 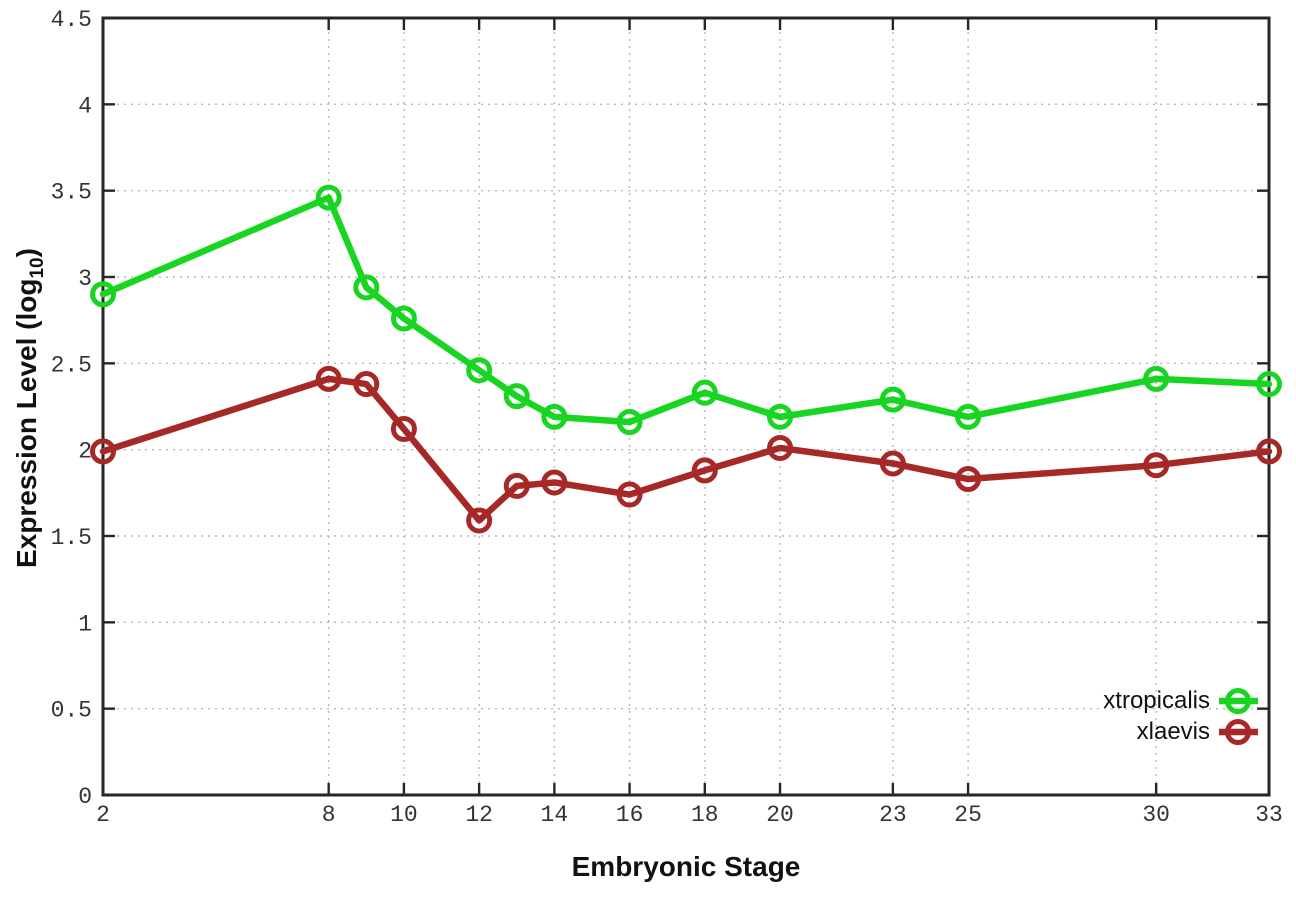 I want to click on y-axis-title: Expression Level (log10), so click(x=30, y=408).